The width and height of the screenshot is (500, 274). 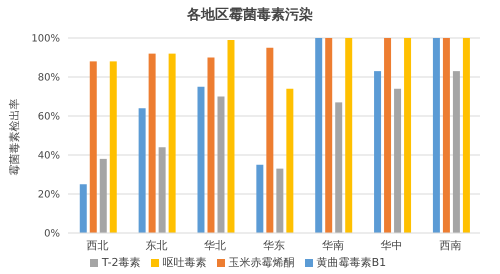 What do you see at coordinates (451, 245) in the screenshot?
I see `x-tick-label: 西南` at bounding box center [451, 245].